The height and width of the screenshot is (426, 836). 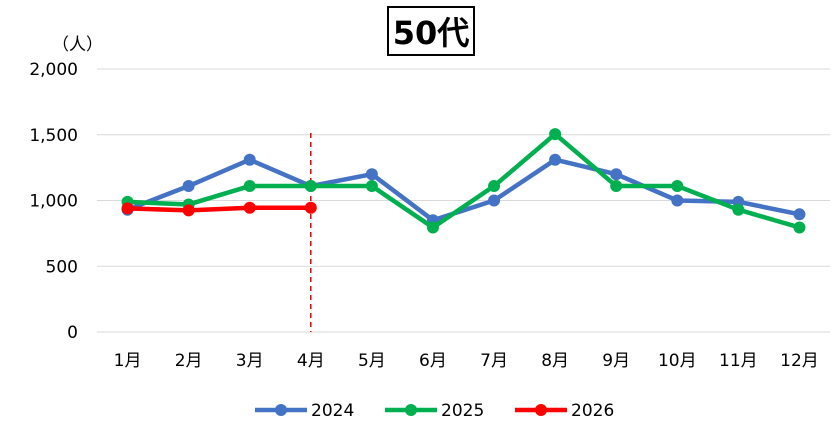 What do you see at coordinates (250, 361) in the screenshot?
I see `x-tick-label: 3月` at bounding box center [250, 361].